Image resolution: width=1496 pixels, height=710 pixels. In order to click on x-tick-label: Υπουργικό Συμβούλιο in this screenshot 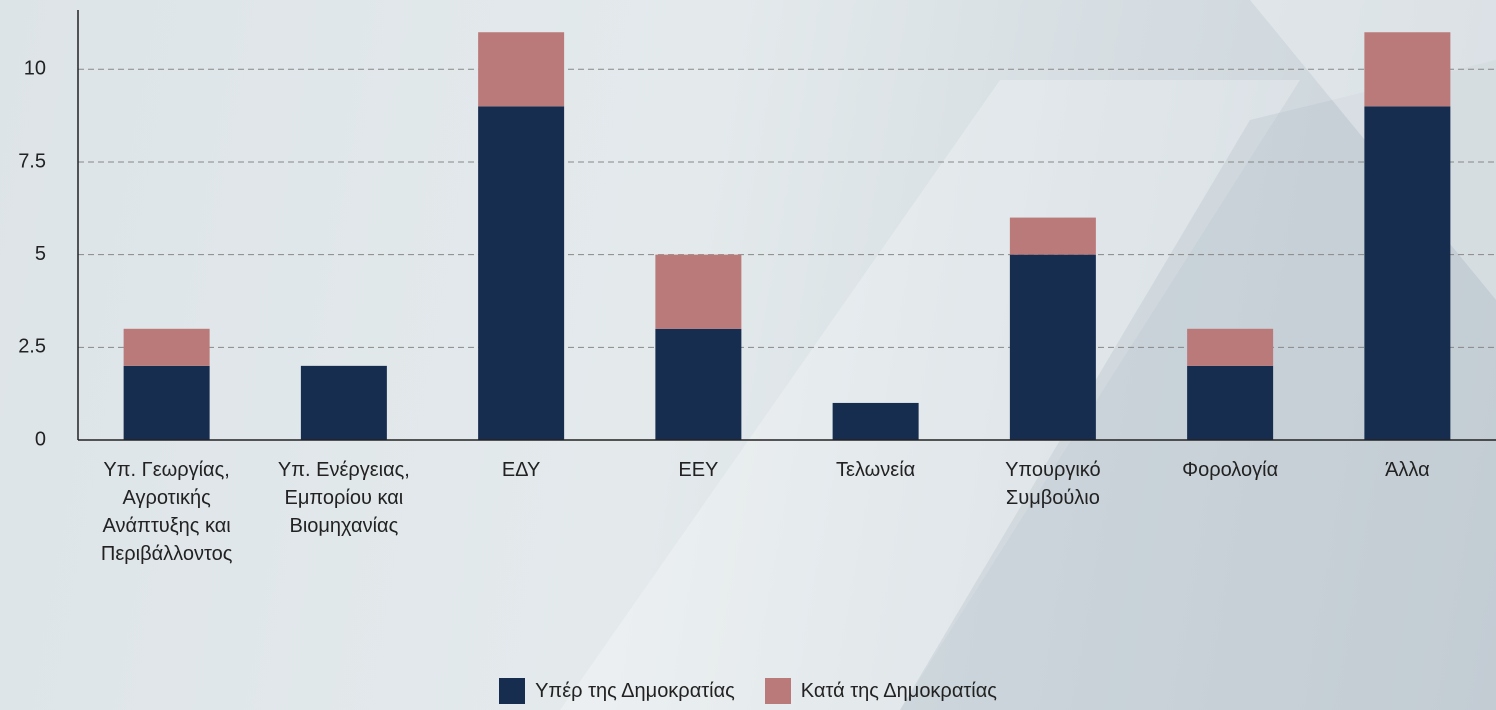, I will do `click(1053, 484)`.